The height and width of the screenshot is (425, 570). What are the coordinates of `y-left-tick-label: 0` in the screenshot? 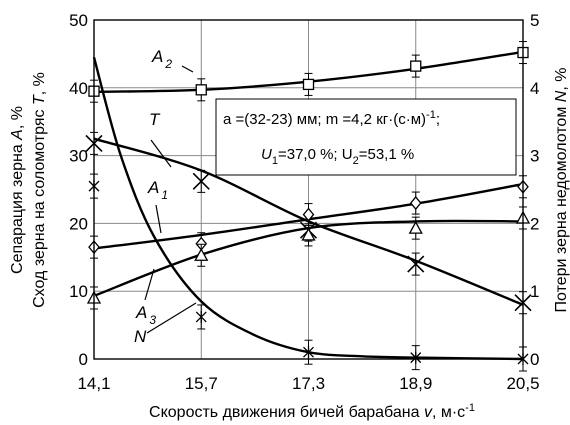 It's located at (83, 359).